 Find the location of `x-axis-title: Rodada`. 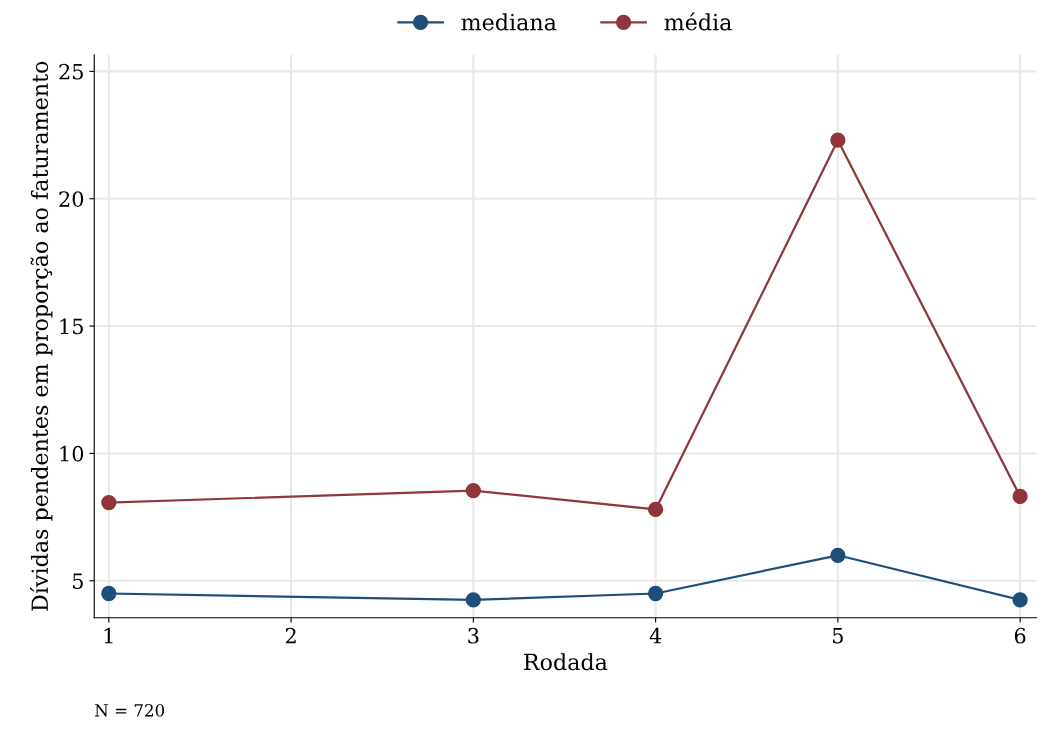

x-axis-title: Rodada is located at coordinates (566, 662).